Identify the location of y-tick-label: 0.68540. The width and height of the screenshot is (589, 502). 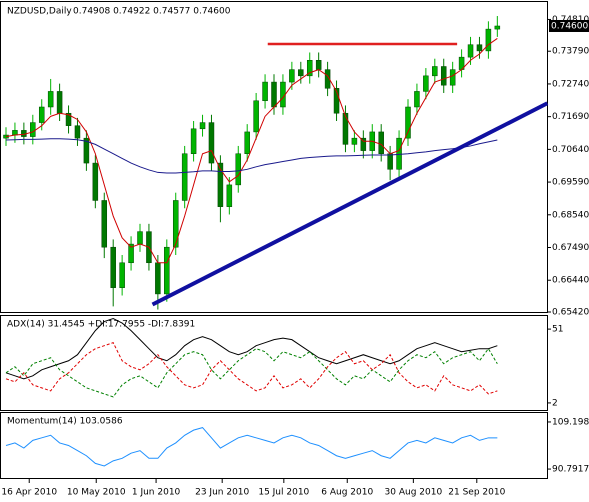
(570, 215).